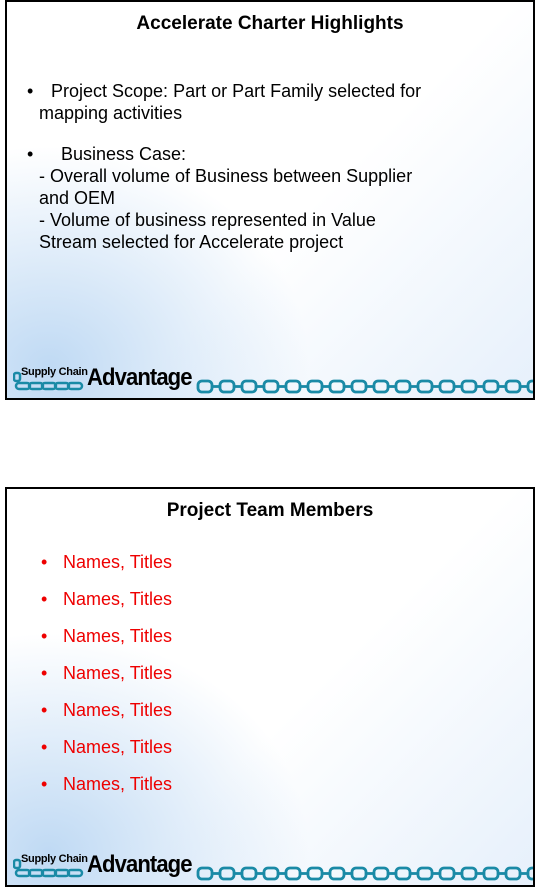  I want to click on bullet-line: Stream selected for Accelerate project, so click(191, 242).